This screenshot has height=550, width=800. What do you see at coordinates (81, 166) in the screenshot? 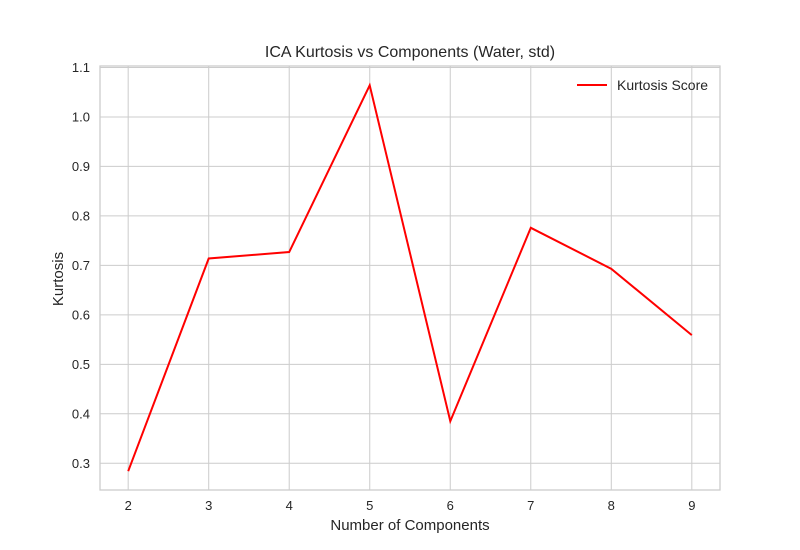
I see `y-tick-label: 0.9` at bounding box center [81, 166].